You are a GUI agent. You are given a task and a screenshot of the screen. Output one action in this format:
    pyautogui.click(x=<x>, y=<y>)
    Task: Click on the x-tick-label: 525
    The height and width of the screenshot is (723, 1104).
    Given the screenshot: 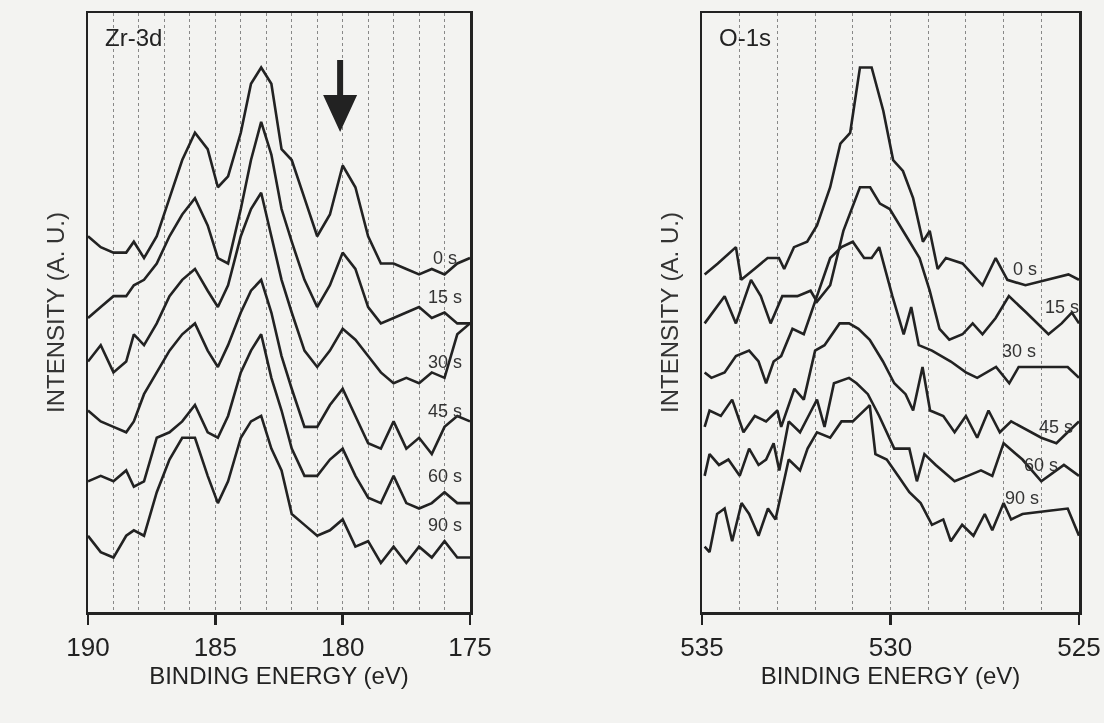 What is the action you would take?
    pyautogui.click(x=1079, y=646)
    